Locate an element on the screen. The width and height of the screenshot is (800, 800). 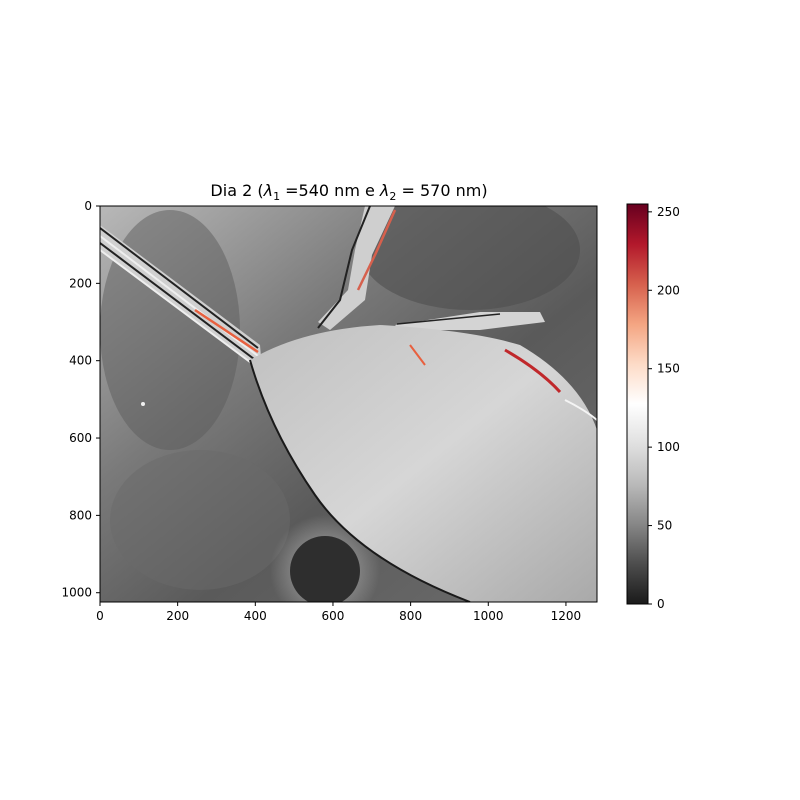
y-tick-label: 1000 is located at coordinates (76, 593).